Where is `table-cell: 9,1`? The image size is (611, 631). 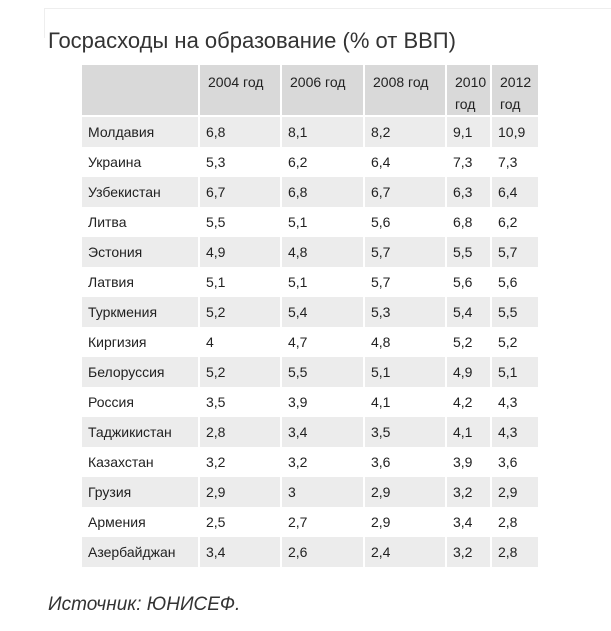
table-cell: 9,1 is located at coordinates (468, 132).